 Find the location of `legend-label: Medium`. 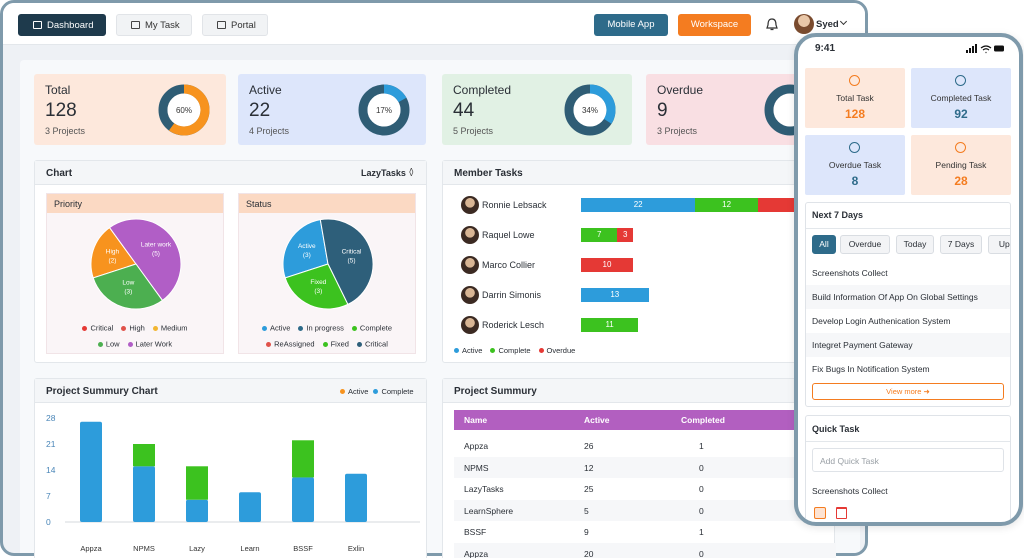

legend-label: Medium is located at coordinates (174, 328).